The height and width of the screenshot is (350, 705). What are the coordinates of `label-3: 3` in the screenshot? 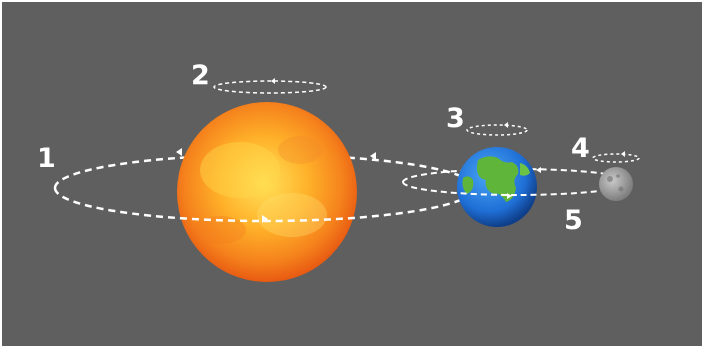 It's located at (455, 118).